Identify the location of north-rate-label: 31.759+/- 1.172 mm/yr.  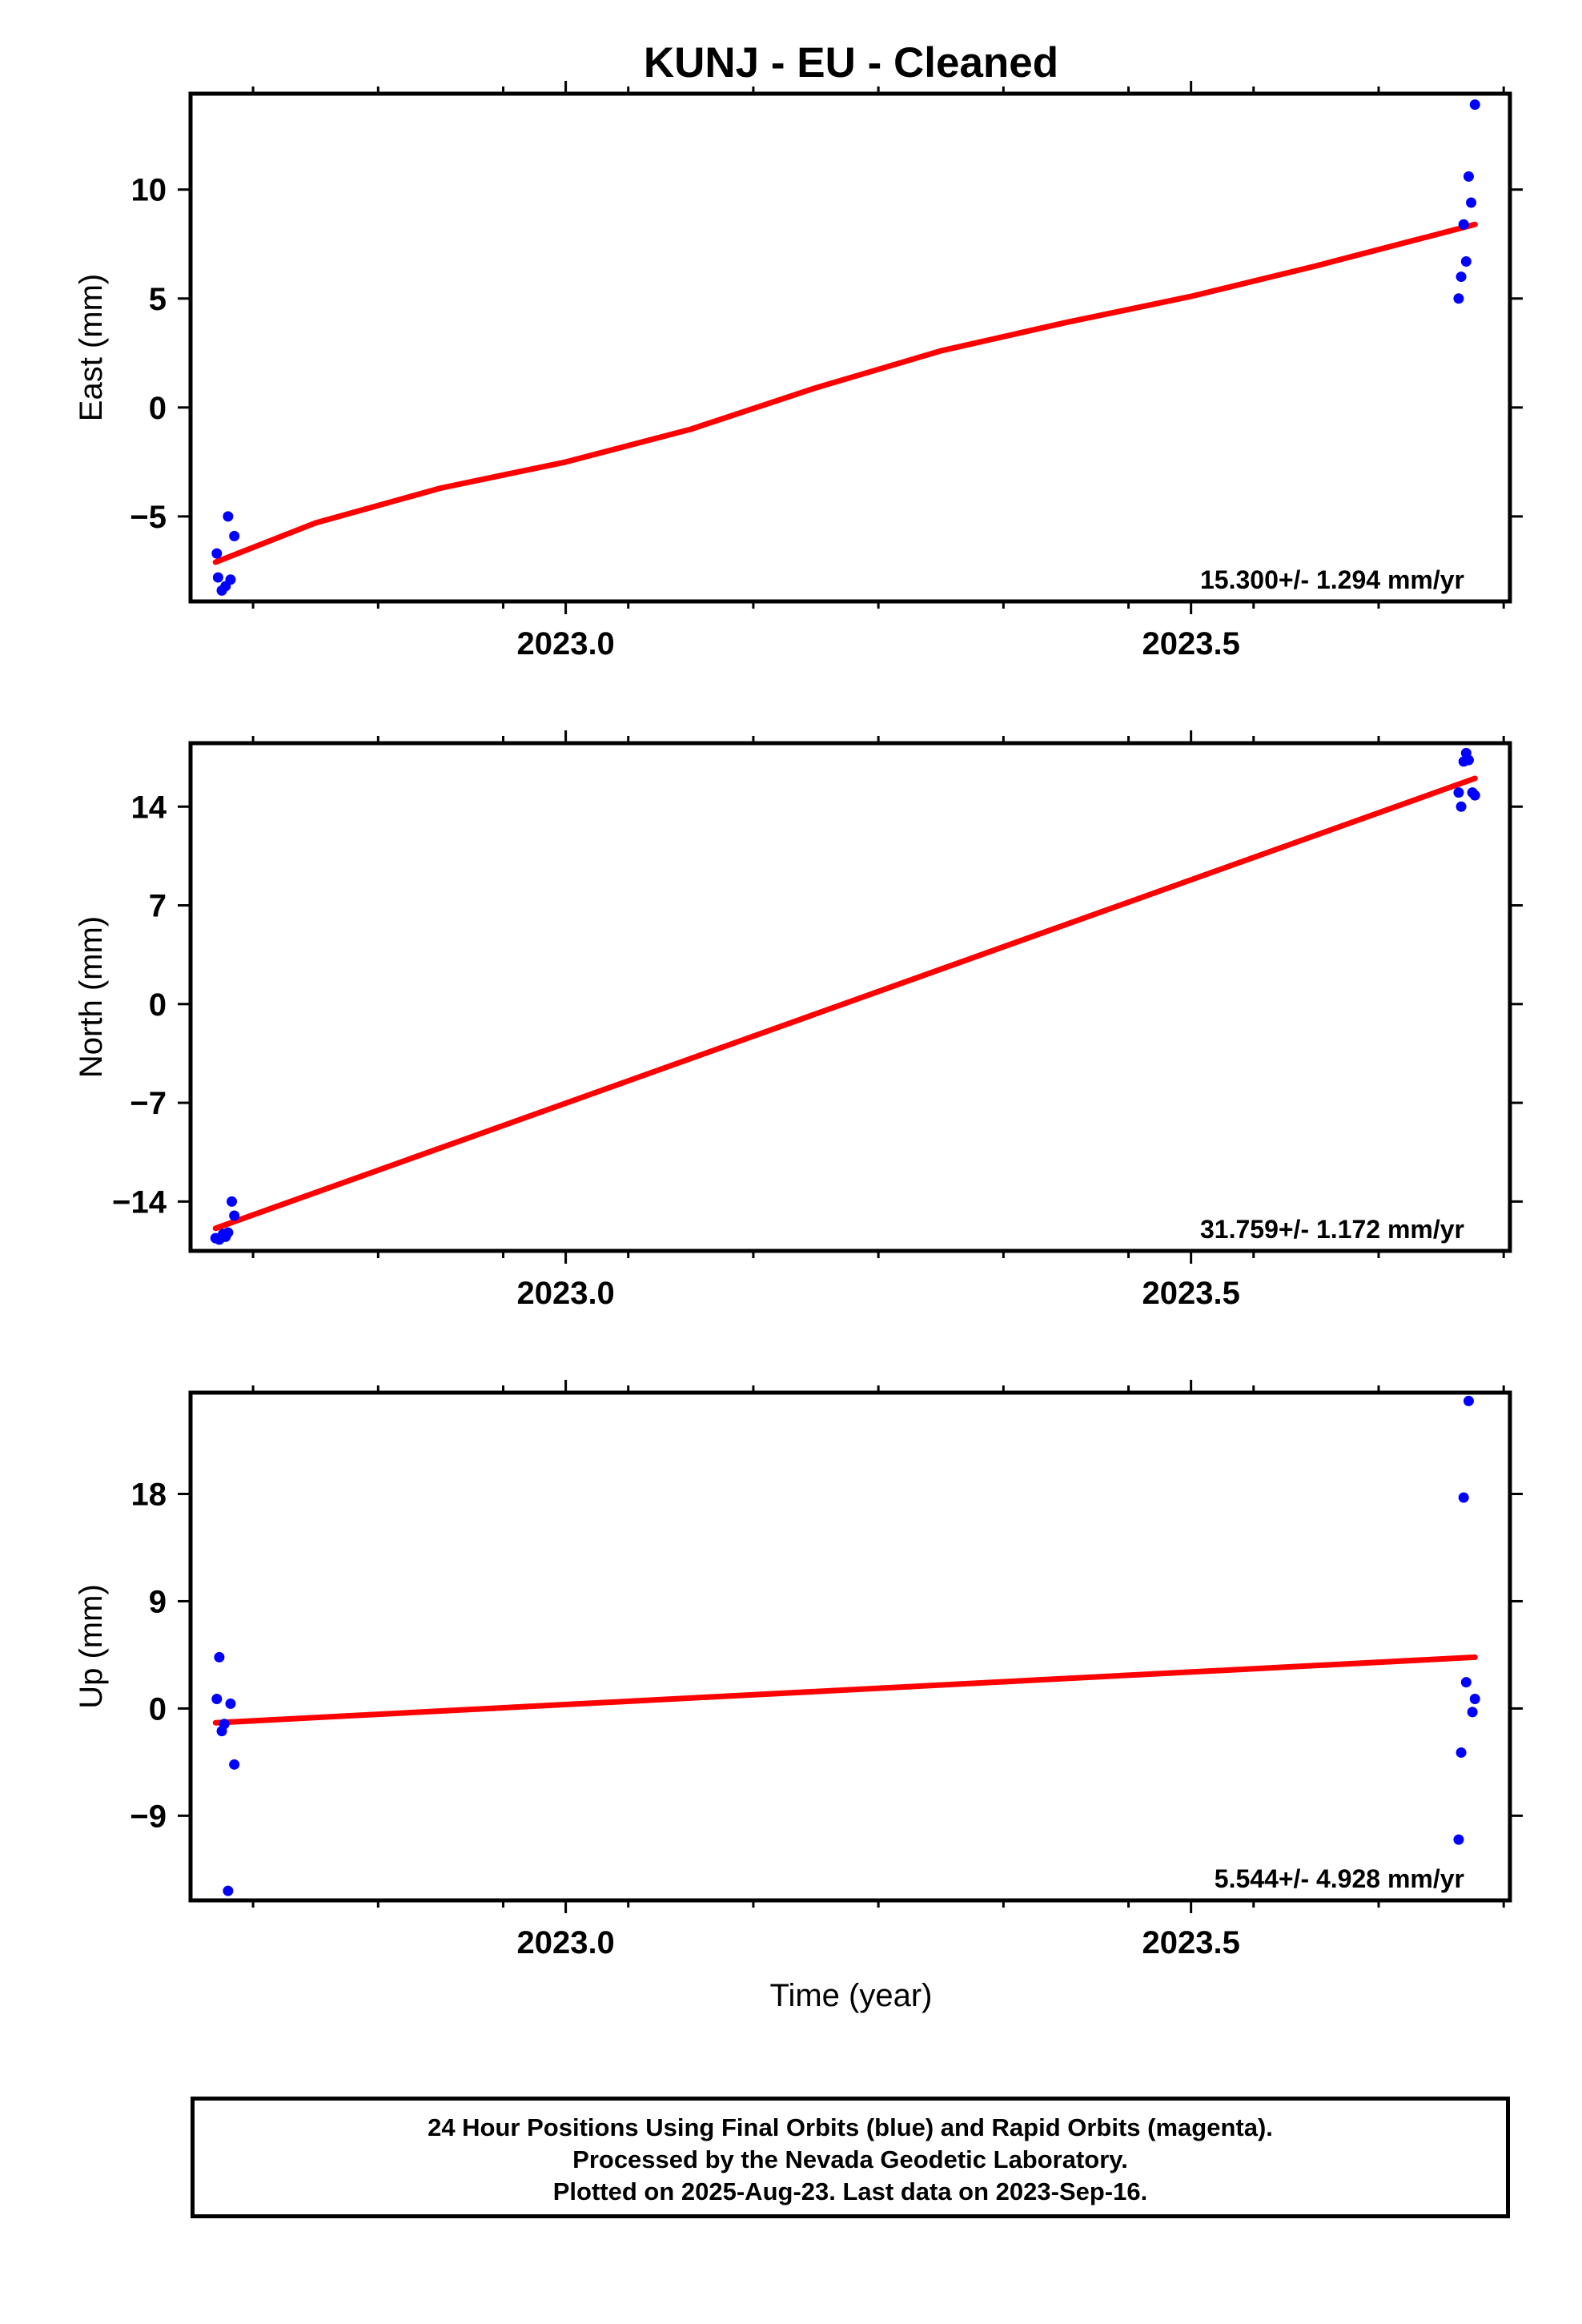
(1332, 1229).